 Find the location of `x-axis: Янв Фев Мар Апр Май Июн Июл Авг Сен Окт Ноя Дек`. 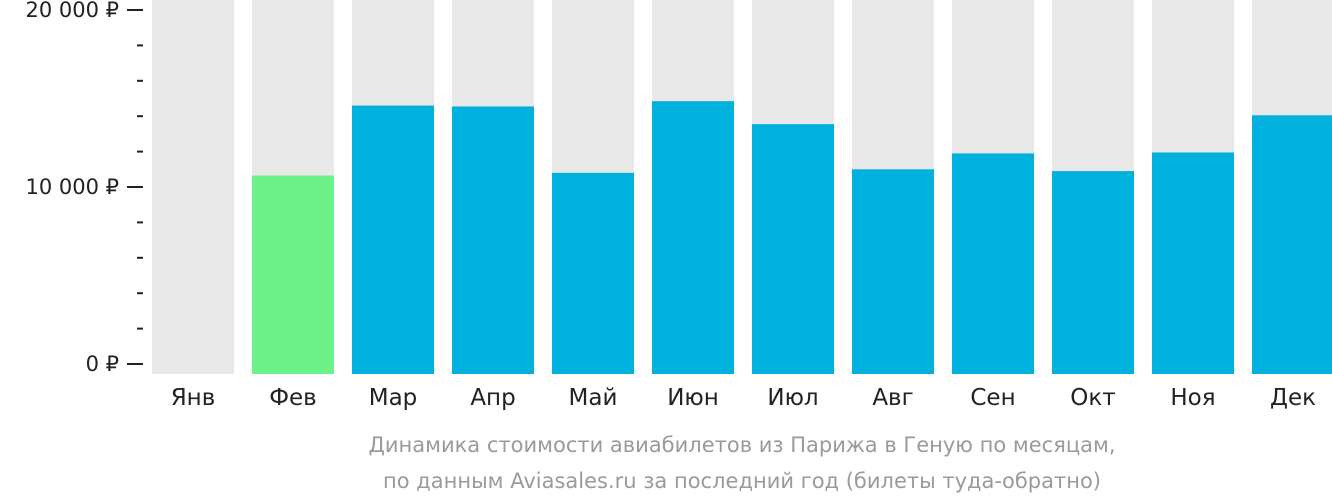

x-axis: Янв Фев Мар Апр Май Июн Июл Авг Сен Окт Ноя Дек is located at coordinates (743, 398).